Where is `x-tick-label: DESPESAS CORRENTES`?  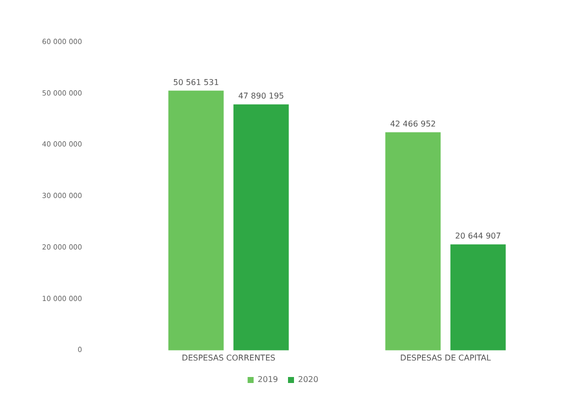 x-tick-label: DESPESAS CORRENTES is located at coordinates (229, 357).